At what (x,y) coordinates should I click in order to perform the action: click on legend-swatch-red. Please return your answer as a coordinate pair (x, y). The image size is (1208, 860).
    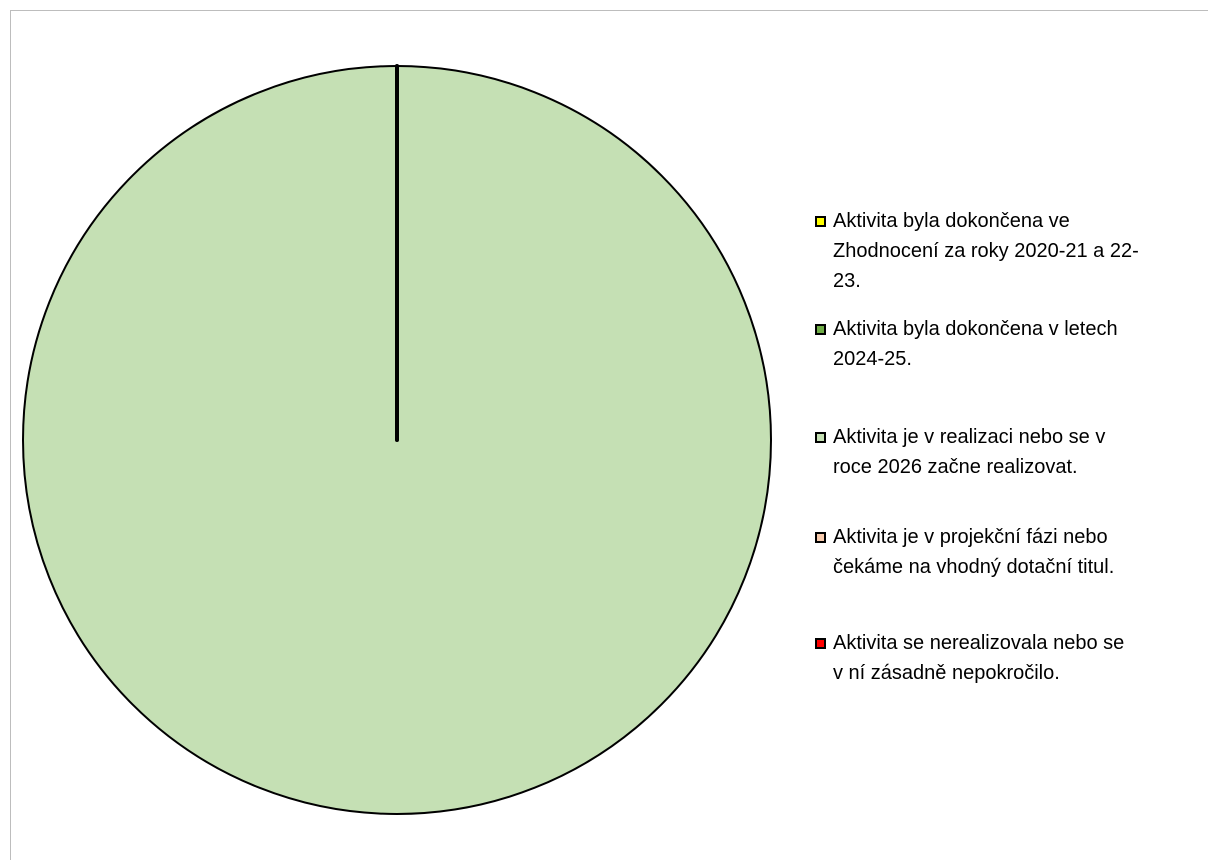
    Looking at the image, I should click on (820, 643).